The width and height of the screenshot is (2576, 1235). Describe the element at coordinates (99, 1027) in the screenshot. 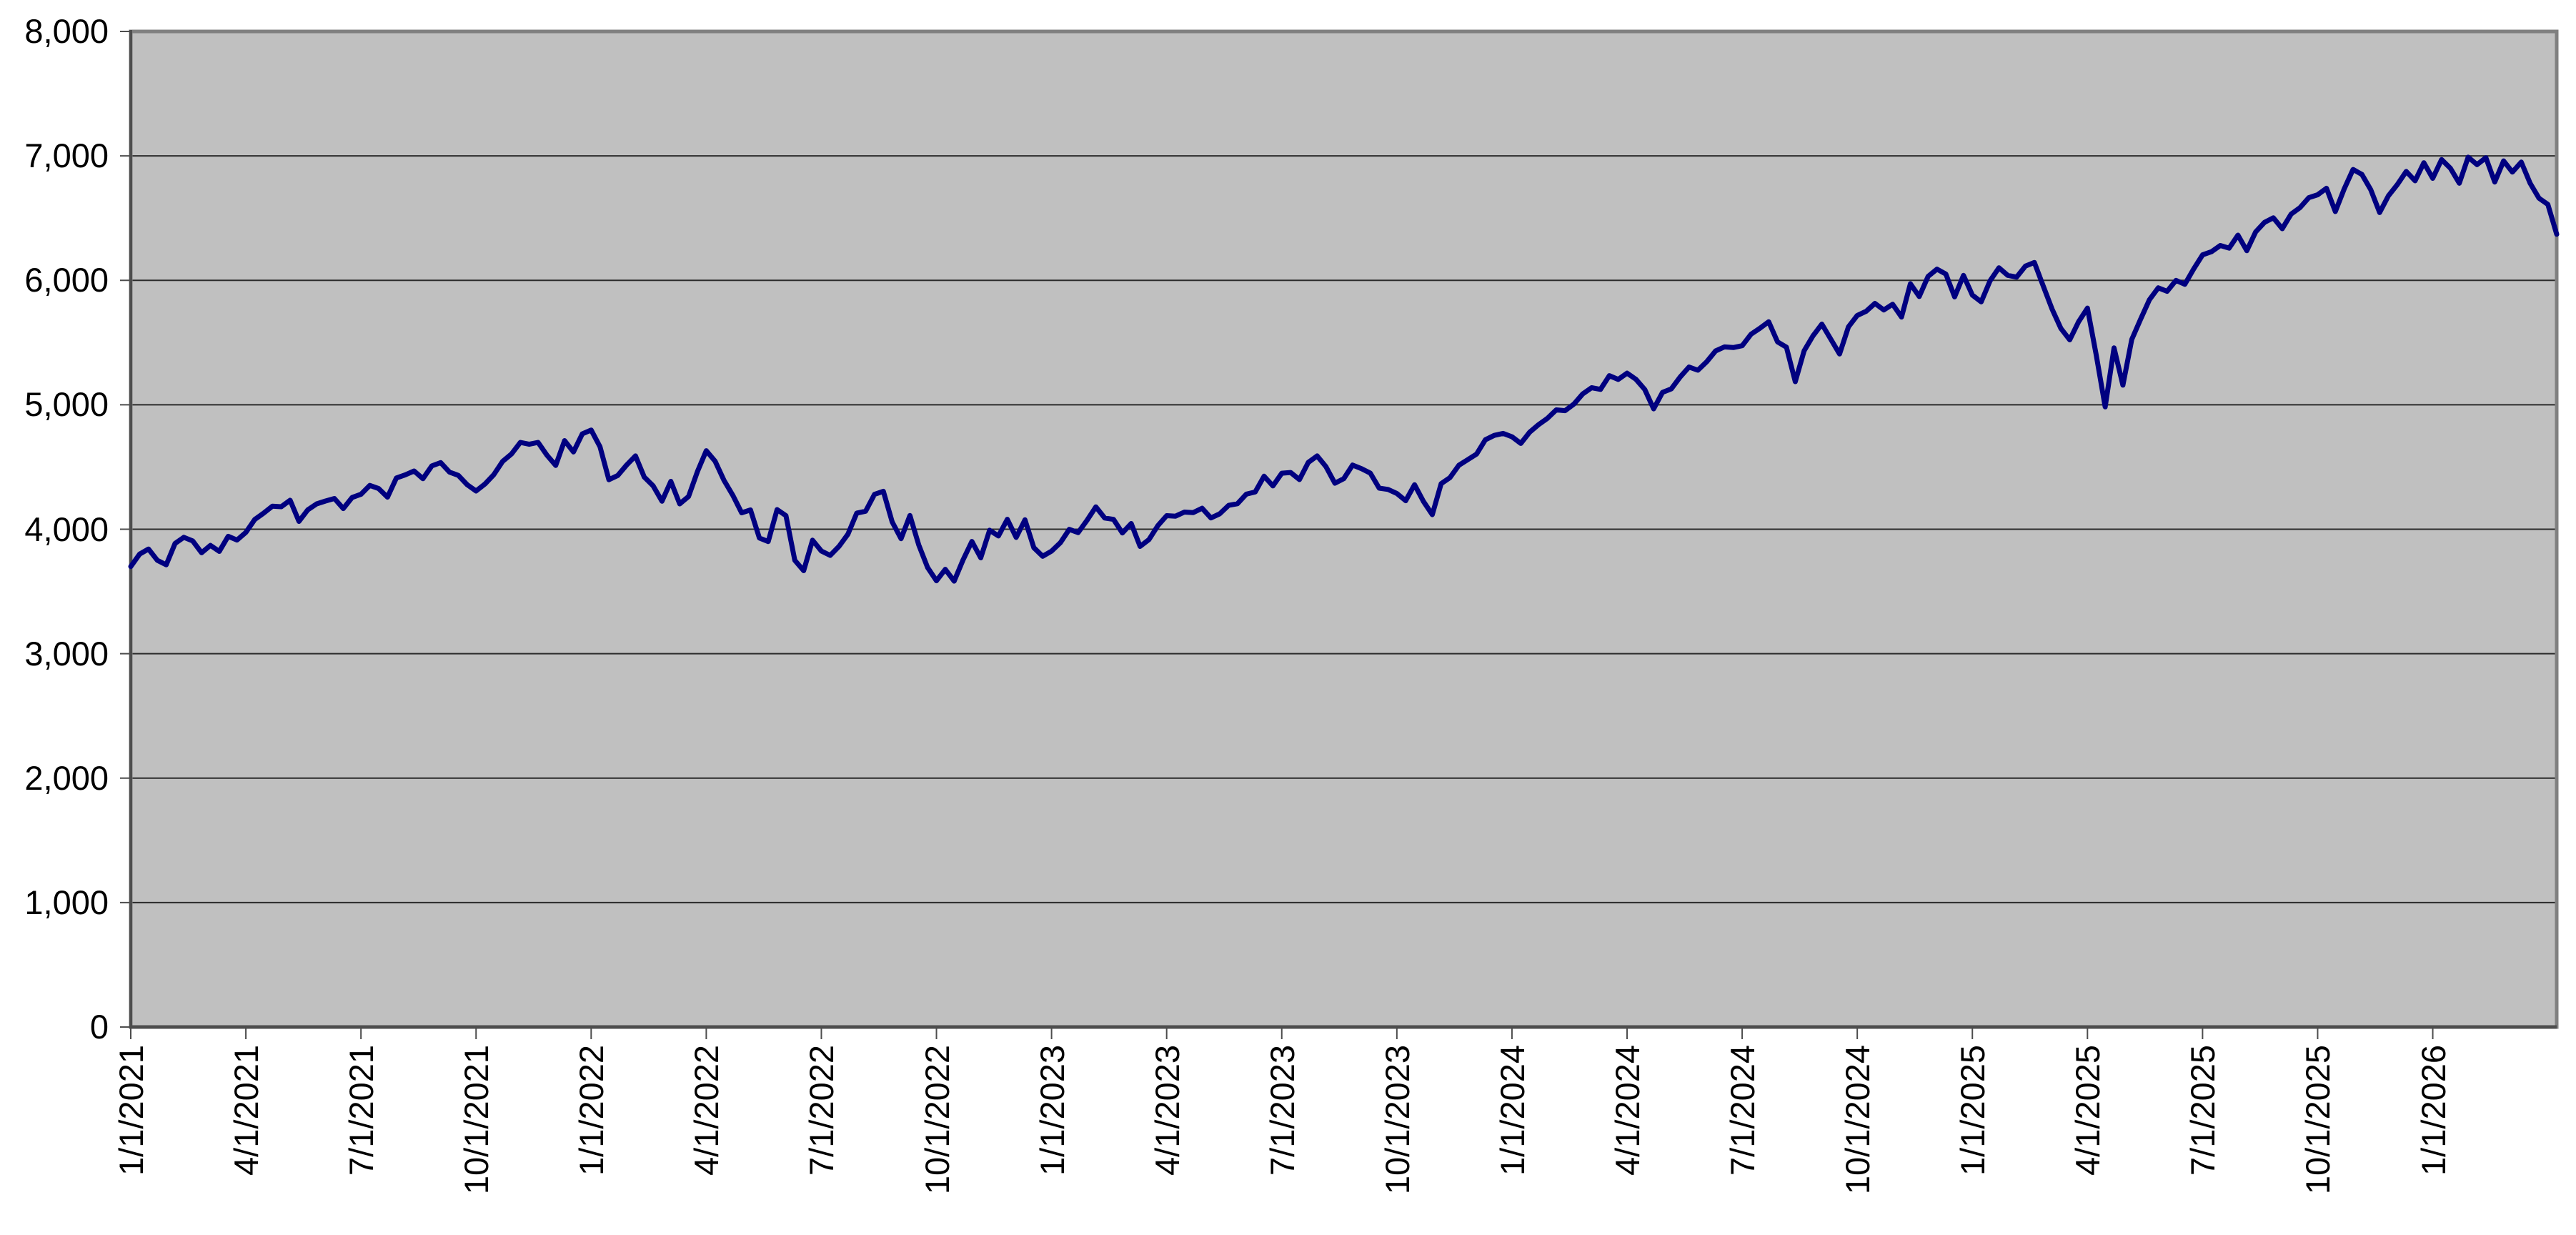

I see `y-axis-label: 0` at that location.